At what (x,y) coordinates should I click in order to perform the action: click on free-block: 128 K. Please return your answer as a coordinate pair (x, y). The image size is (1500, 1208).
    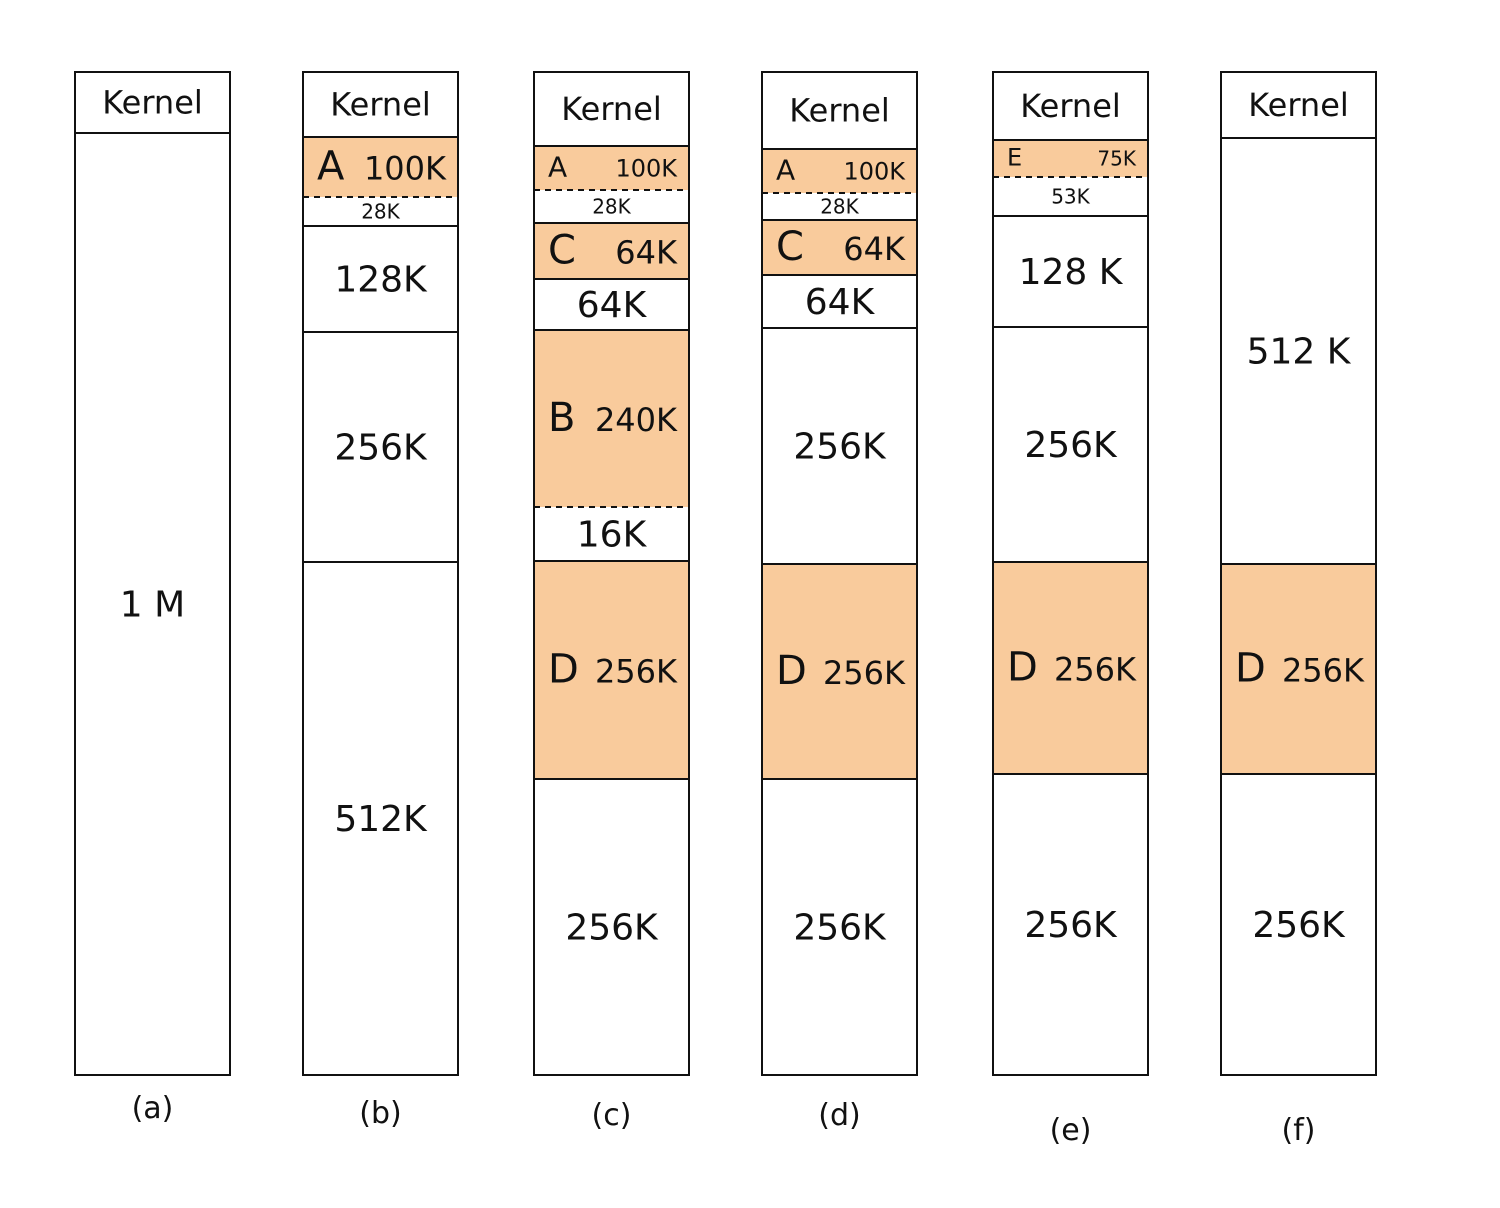
    Looking at the image, I should click on (1070, 271).